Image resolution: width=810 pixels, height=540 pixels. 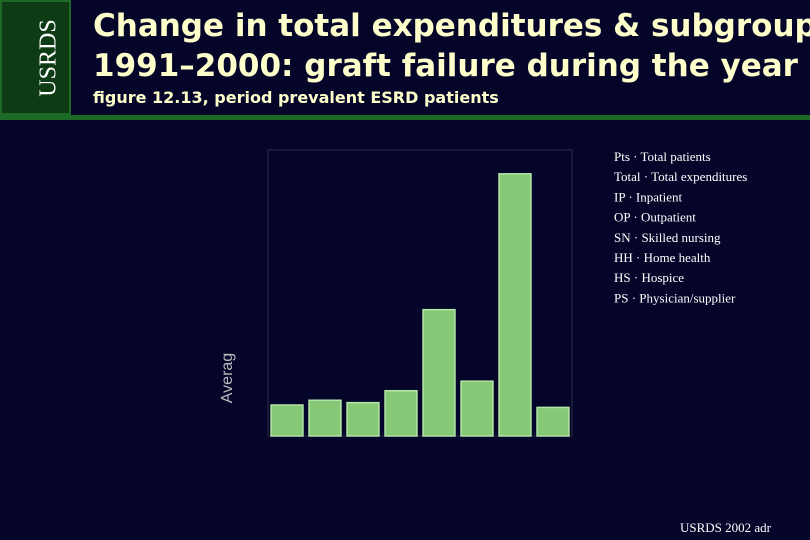 I want to click on title-line: 1991–2000: graft failure during the year, so click(x=446, y=66).